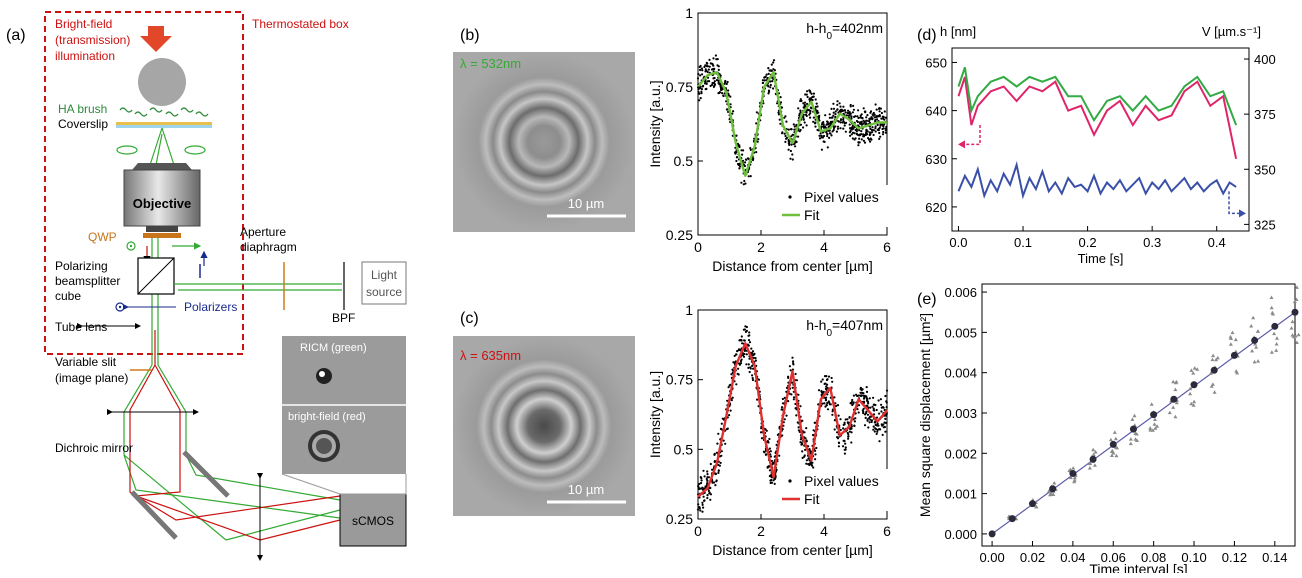 The height and width of the screenshot is (578, 1302). I want to click on panel-b-scalebar-label: 10 µm, so click(586, 203).